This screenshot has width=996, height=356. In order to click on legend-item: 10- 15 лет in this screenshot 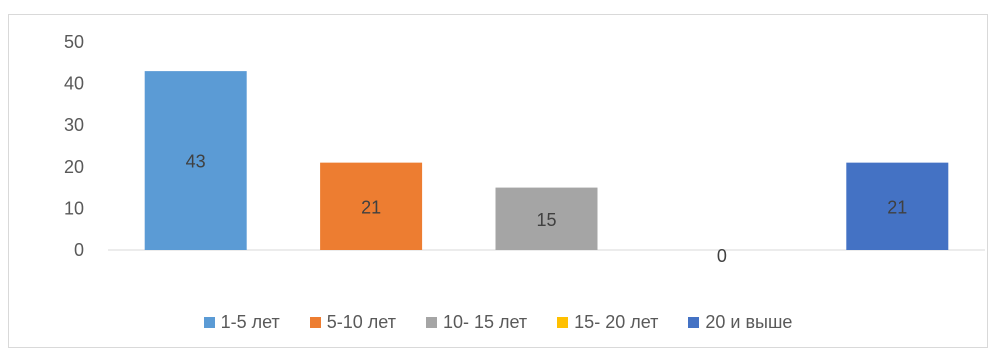, I will do `click(476, 322)`.